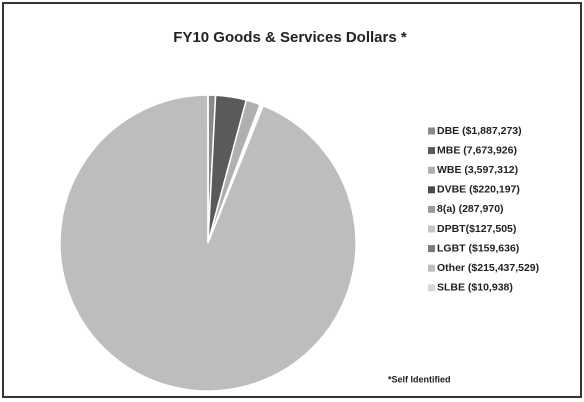 This screenshot has width=584, height=402. Describe the element at coordinates (470, 209) in the screenshot. I see `legend-label: 8(a) (287,970)` at that location.